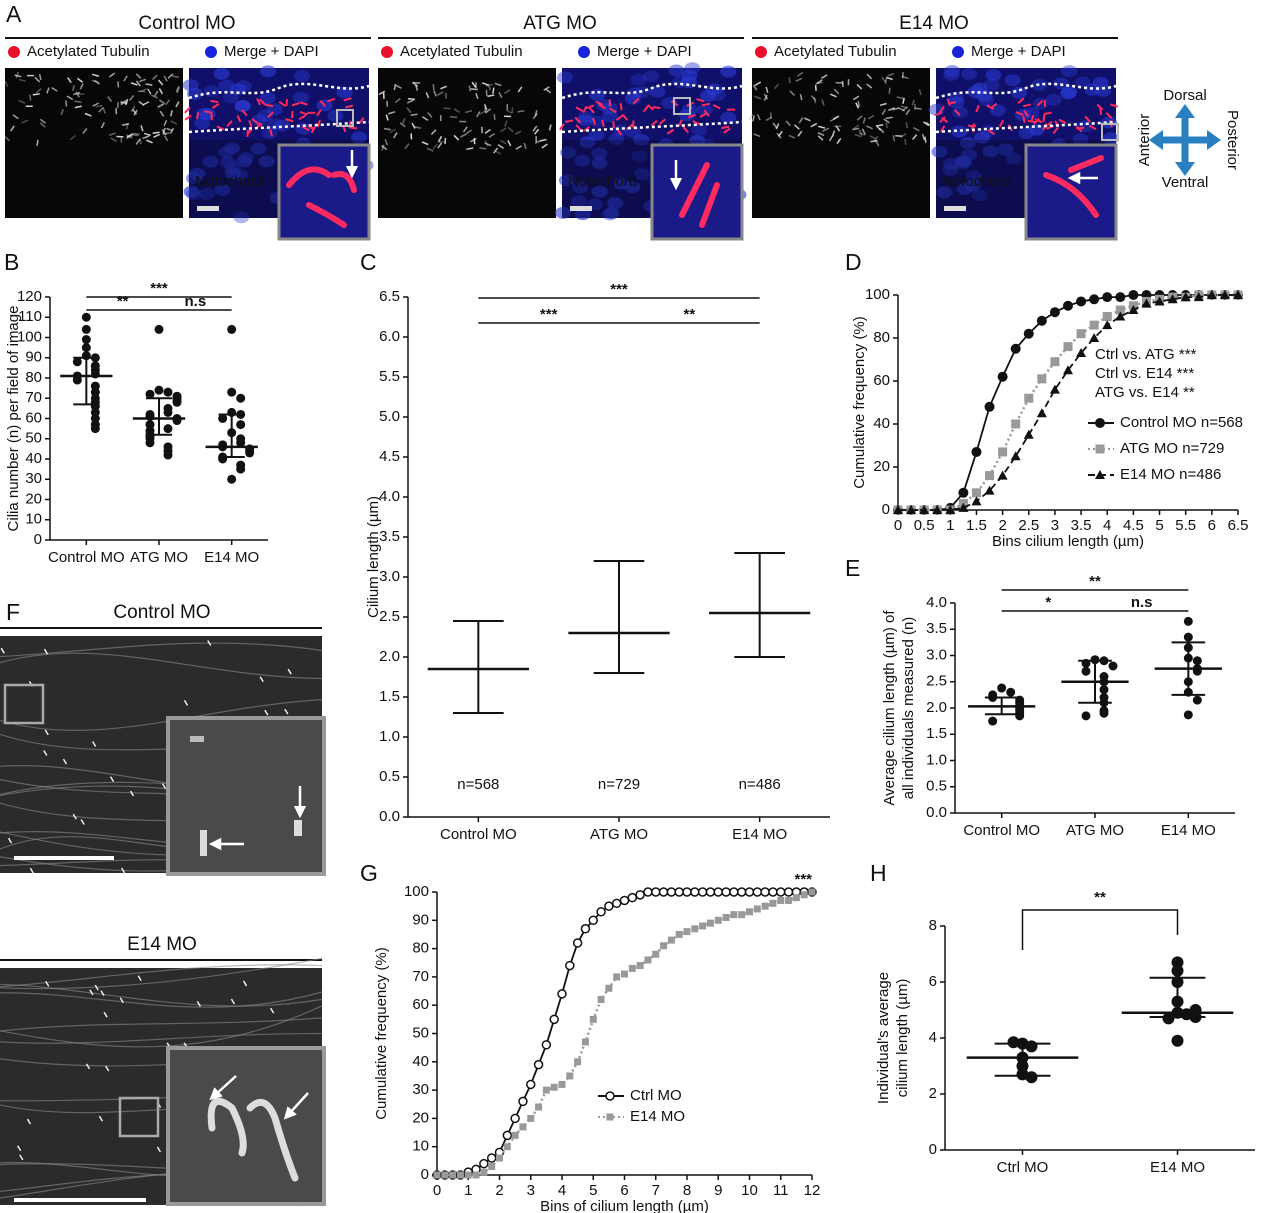 Image resolution: width=1280 pixels, height=1213 pixels. I want to click on inset-bg, so click(1071, 192).